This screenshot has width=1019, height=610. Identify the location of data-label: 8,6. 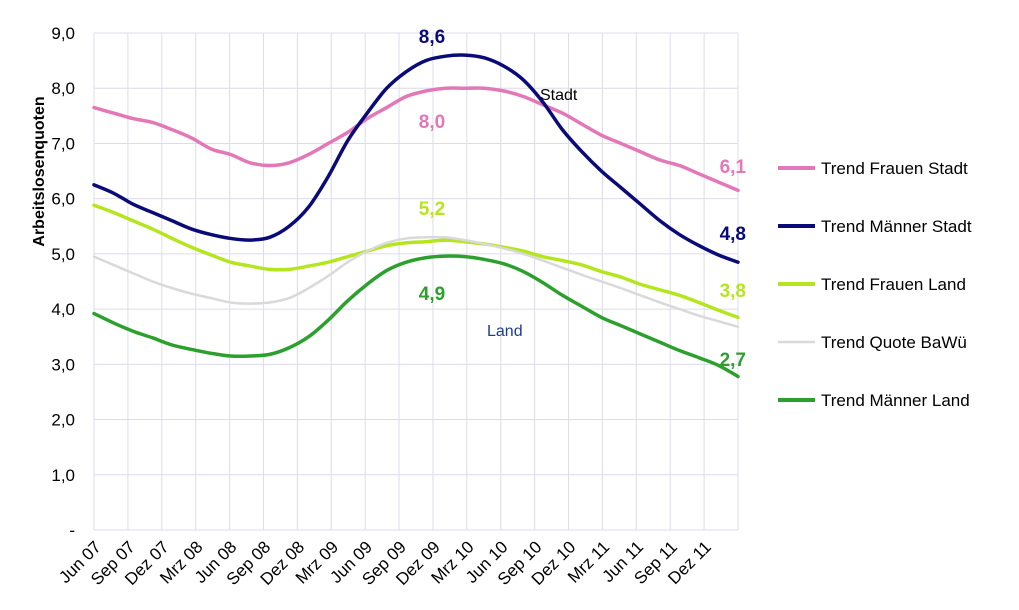
(432, 37).